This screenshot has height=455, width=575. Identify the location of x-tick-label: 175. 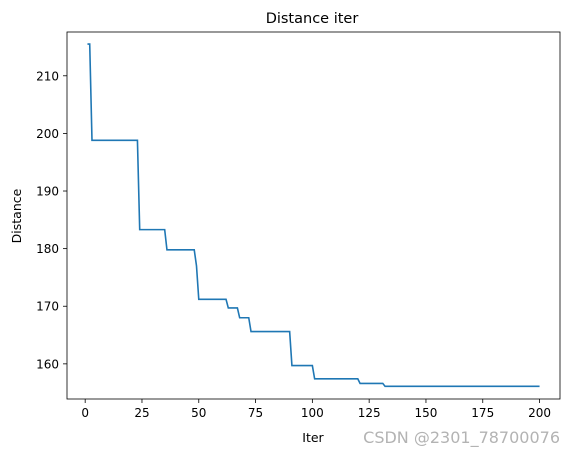
(482, 413).